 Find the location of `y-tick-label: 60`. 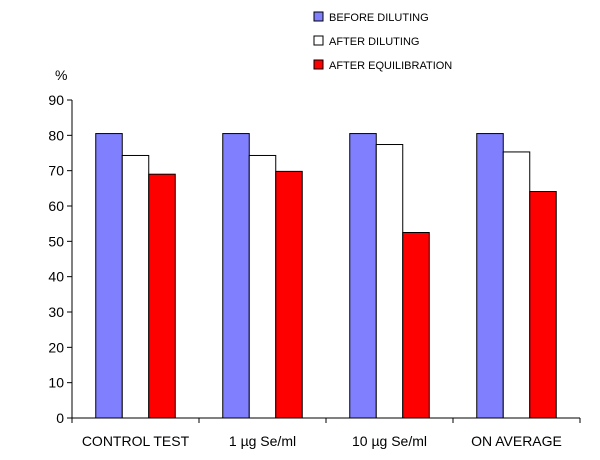

y-tick-label: 60 is located at coordinates (56, 206).